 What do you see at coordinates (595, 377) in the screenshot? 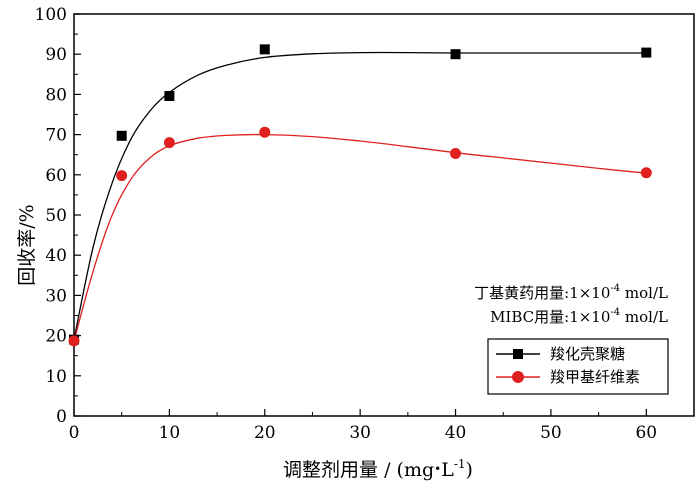
I see `legend-label-carboxymethyl-cellulose: 羧甲基纤维素` at bounding box center [595, 377].